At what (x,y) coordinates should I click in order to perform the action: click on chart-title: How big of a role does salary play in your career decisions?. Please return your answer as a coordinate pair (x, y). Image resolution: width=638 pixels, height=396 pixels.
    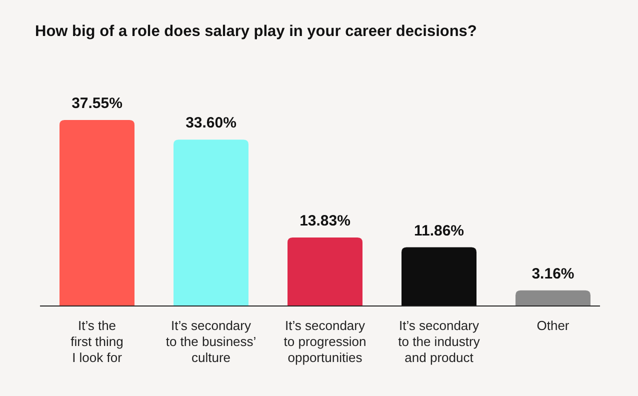
    Looking at the image, I should click on (256, 31).